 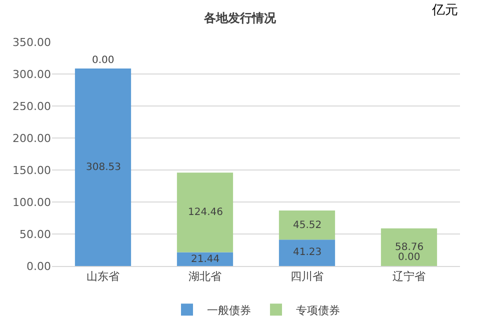 I want to click on x-tick-label: 山东省, so click(x=103, y=277).